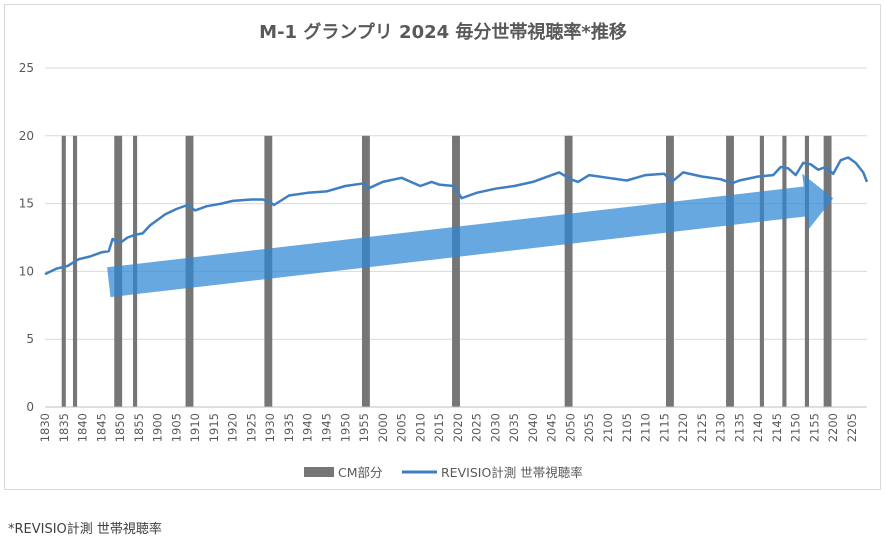 The height and width of the screenshot is (549, 886). I want to click on footnote: *REVISIO計測 世帯視聴率, so click(85, 529).